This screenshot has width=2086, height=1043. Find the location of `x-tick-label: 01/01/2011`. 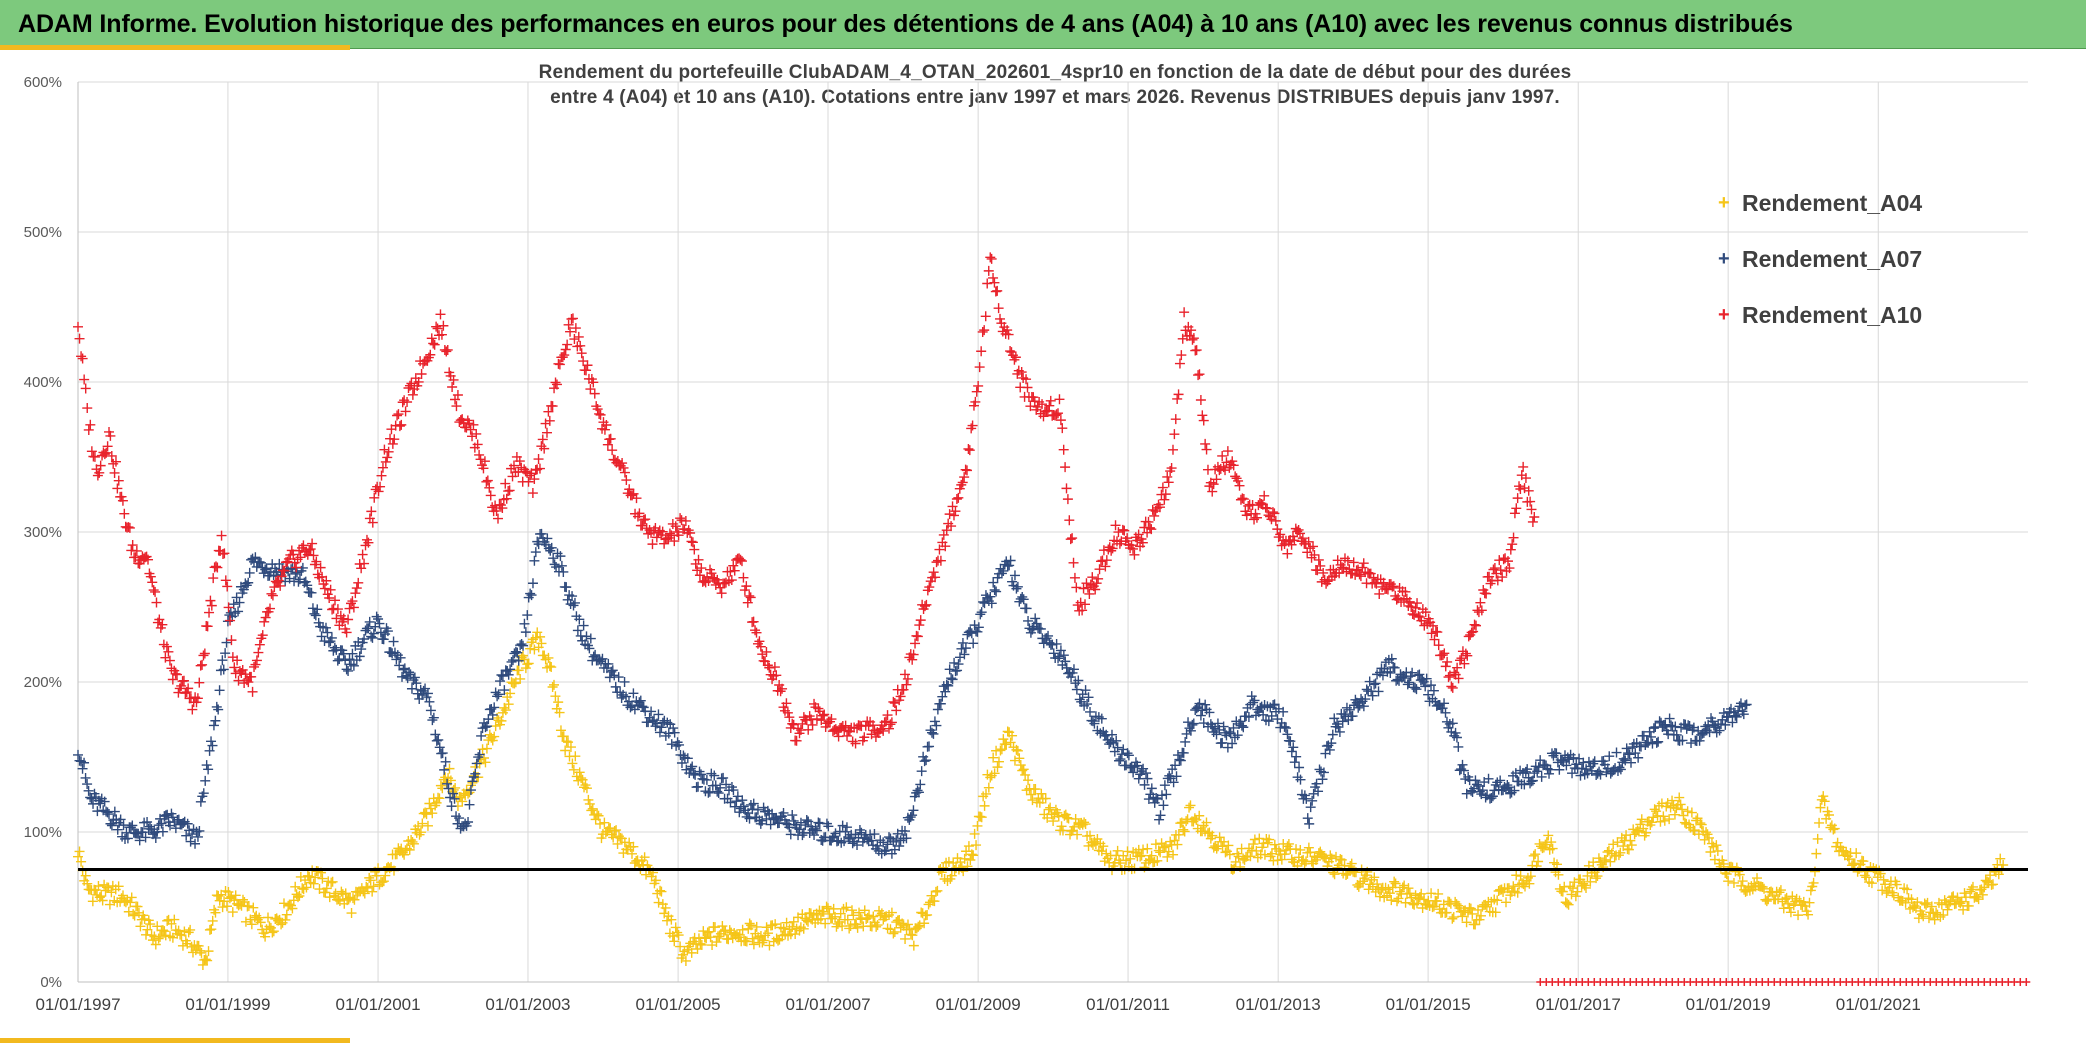

x-tick-label: 01/01/2011 is located at coordinates (1128, 1004).